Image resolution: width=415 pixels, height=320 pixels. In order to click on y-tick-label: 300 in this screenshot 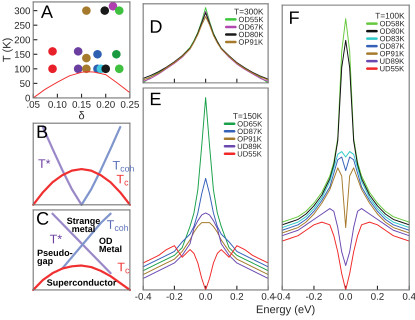, I will do `click(22, 10)`.